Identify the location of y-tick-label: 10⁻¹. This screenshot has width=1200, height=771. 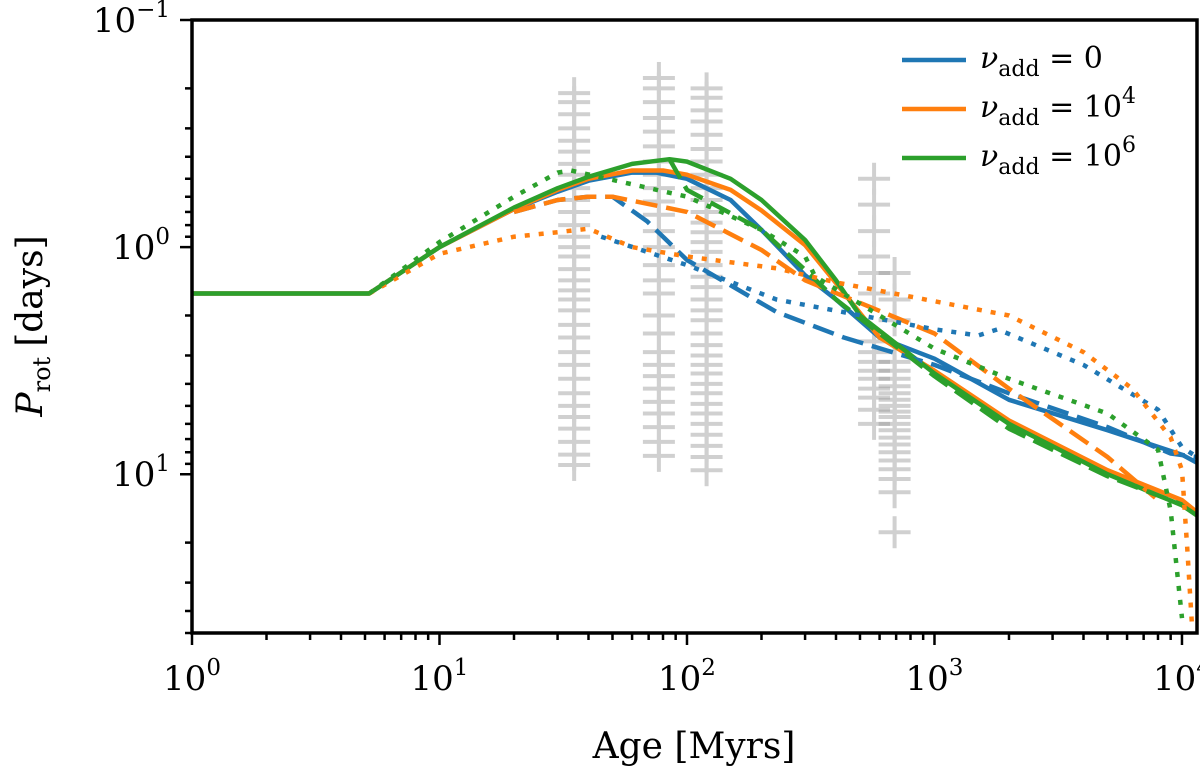
(131, 20).